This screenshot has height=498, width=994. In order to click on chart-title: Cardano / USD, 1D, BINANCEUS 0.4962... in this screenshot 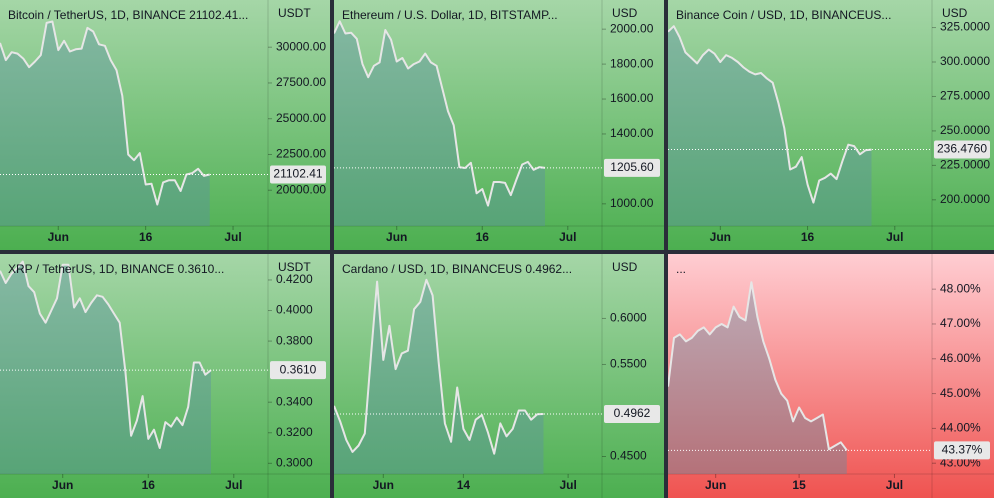, I will do `click(457, 269)`.